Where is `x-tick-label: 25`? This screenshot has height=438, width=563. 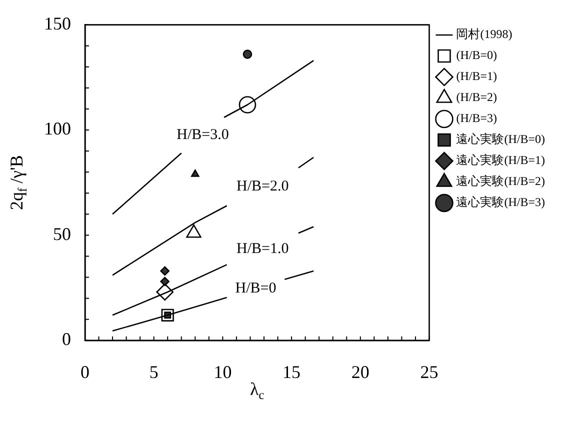
x-tick-label: 25 is located at coordinates (429, 372).